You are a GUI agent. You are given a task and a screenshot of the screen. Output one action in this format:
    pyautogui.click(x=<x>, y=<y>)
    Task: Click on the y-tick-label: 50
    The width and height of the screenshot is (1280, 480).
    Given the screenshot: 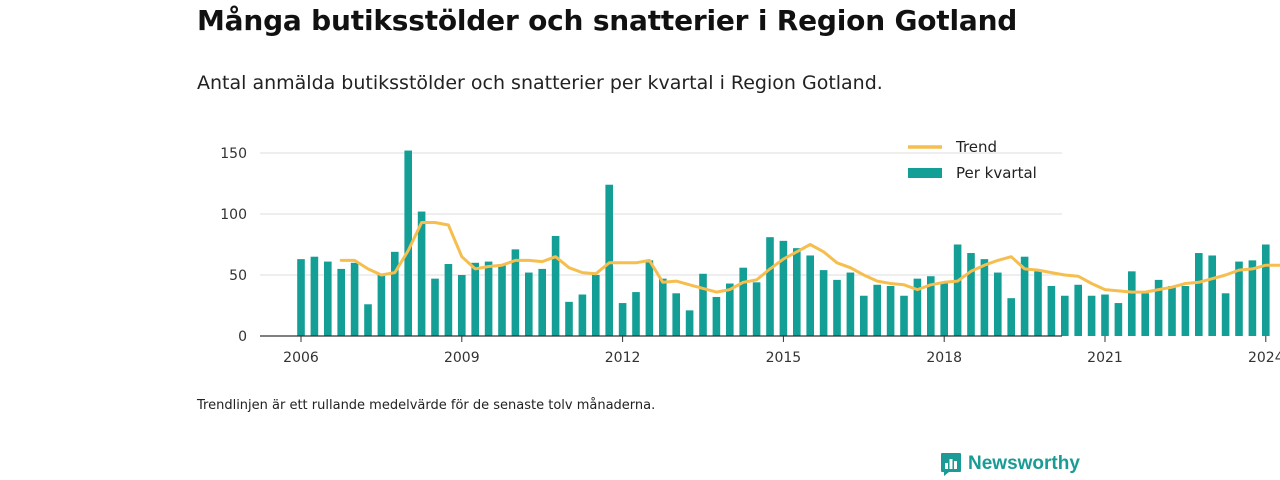 What is the action you would take?
    pyautogui.click(x=238, y=276)
    